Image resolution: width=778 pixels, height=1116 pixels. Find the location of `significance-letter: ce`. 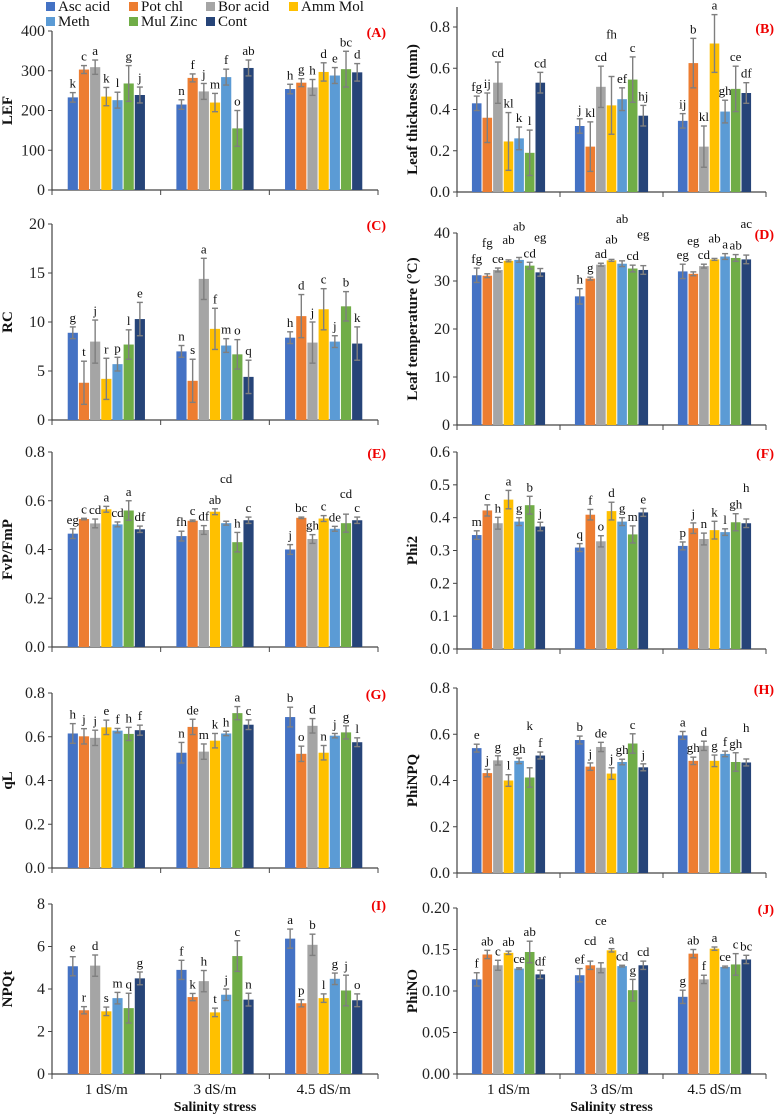

significance-letter: ce is located at coordinates (519, 958).